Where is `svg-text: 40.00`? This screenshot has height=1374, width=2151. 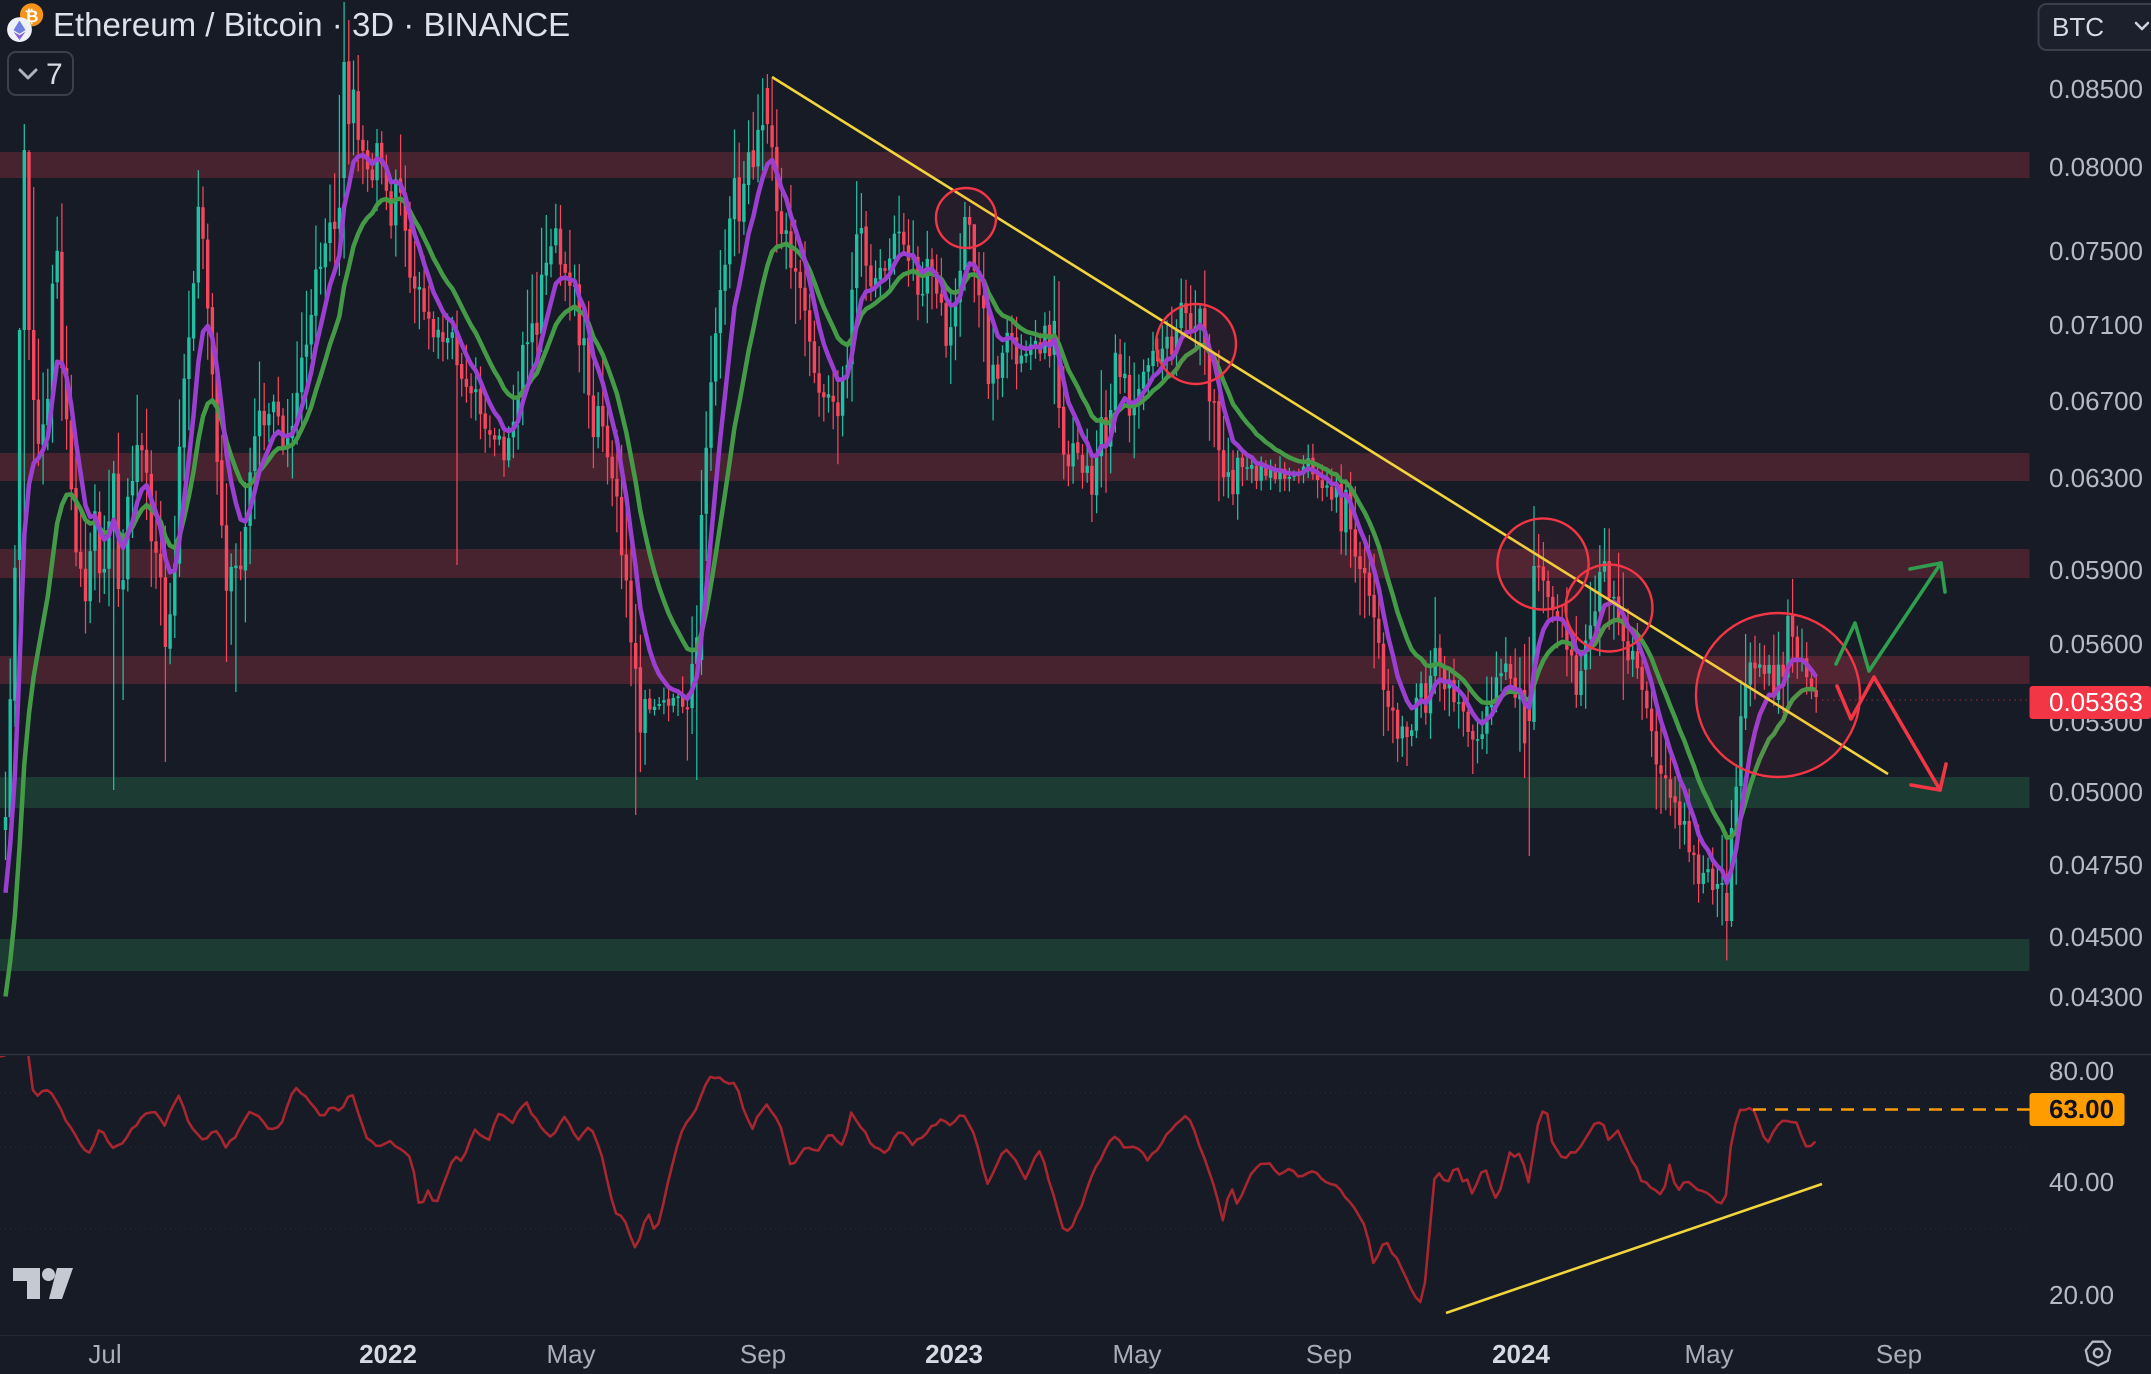
svg-text: 40.00 is located at coordinates (2081, 1182).